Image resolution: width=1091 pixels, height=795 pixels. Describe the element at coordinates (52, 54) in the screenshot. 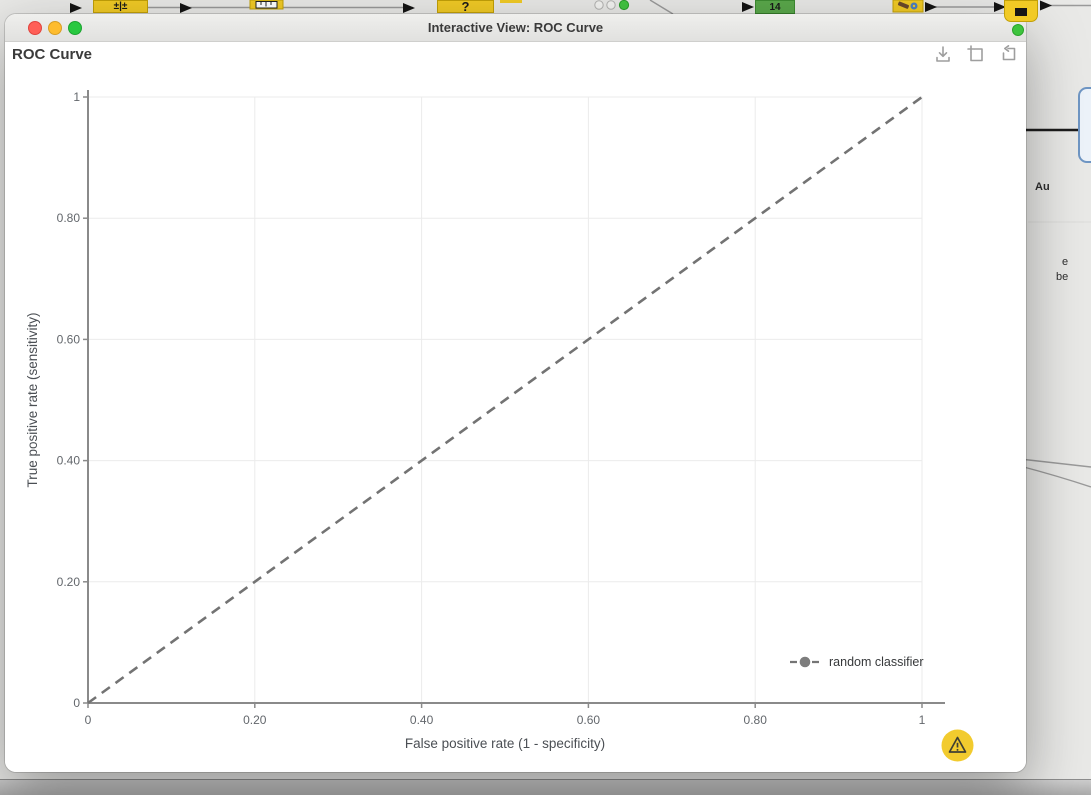

I see `chart-title: ROC Curve` at that location.